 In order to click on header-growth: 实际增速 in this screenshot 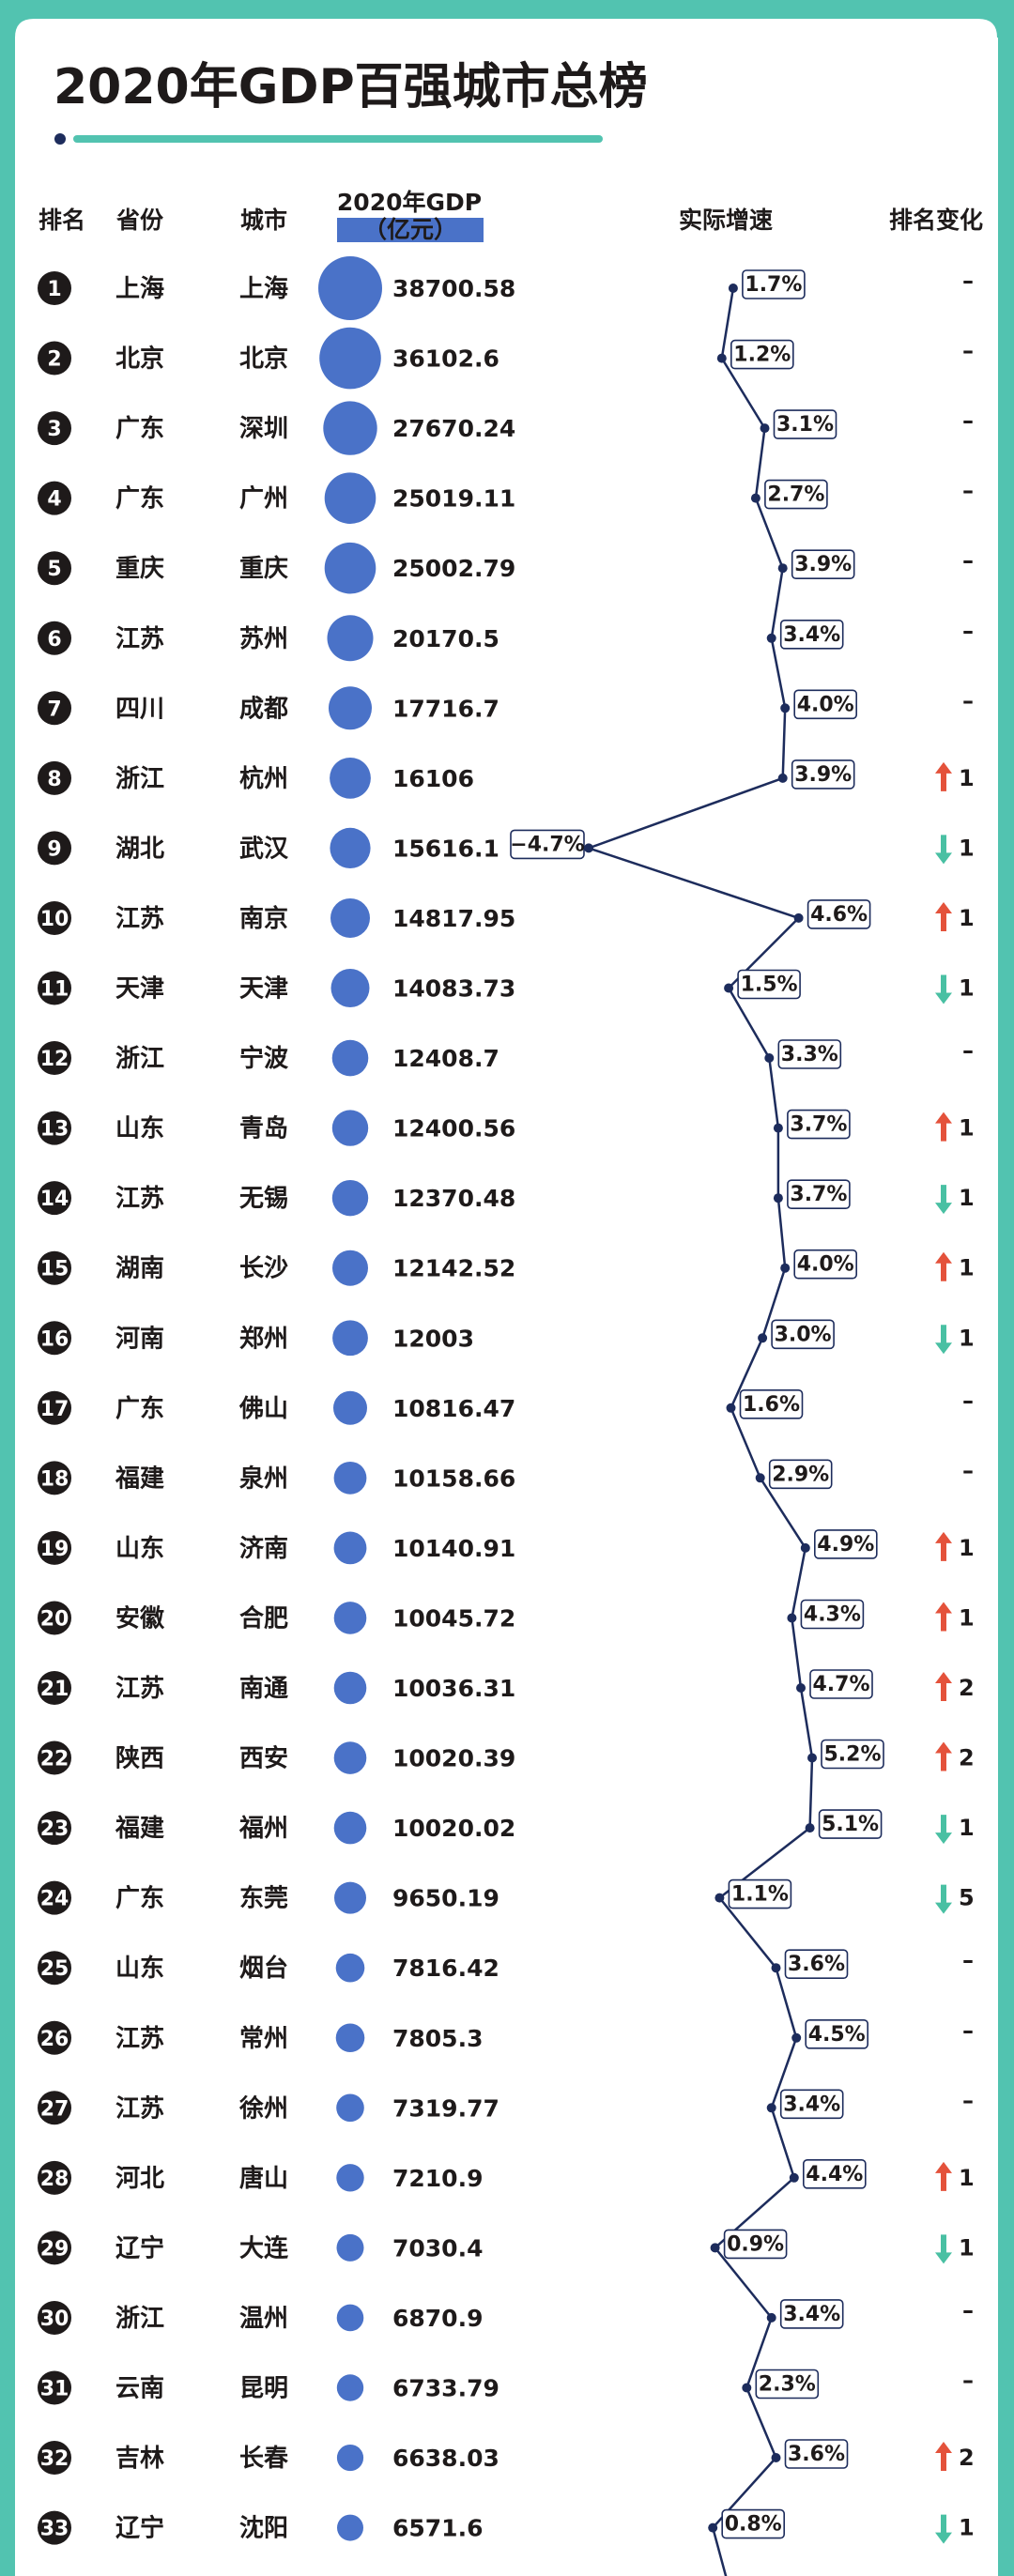, I will do `click(726, 221)`.